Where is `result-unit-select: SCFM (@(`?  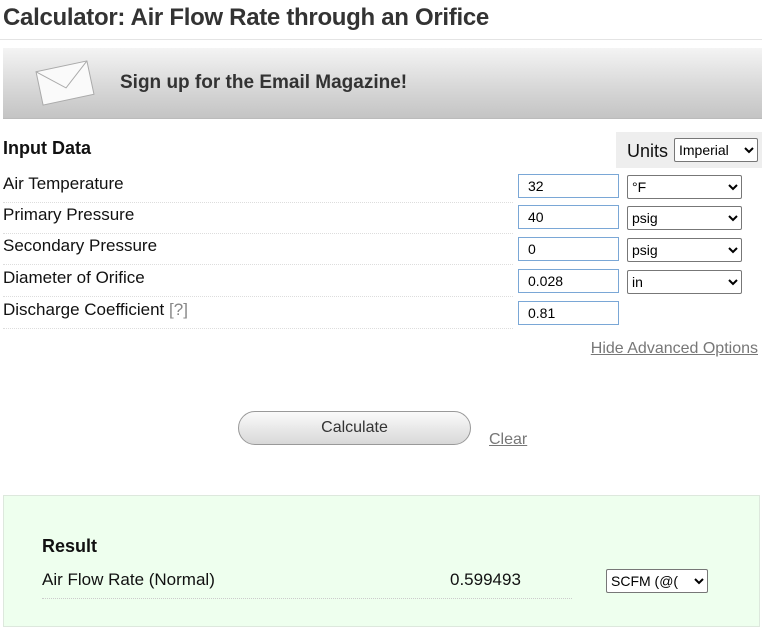 result-unit-select: SCFM (@( is located at coordinates (657, 581).